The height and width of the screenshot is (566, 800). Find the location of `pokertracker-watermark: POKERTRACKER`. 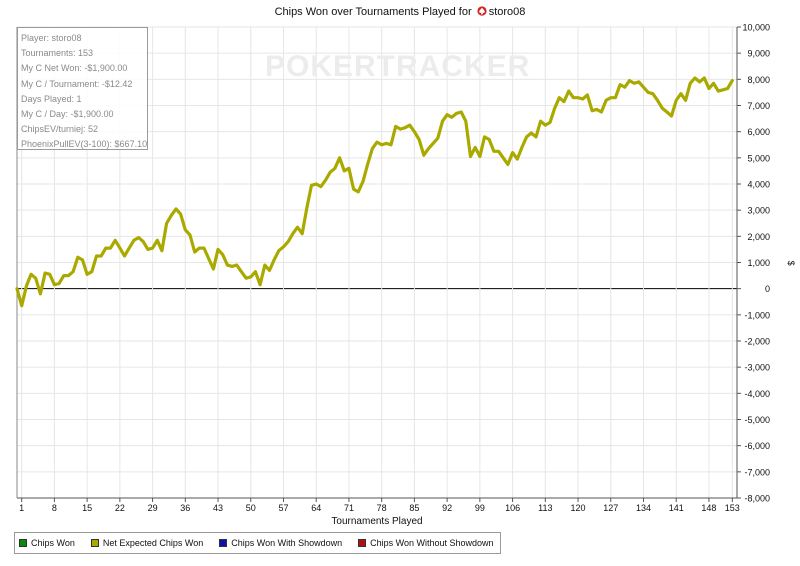

pokertracker-watermark: POKERTRACKER is located at coordinates (398, 66).